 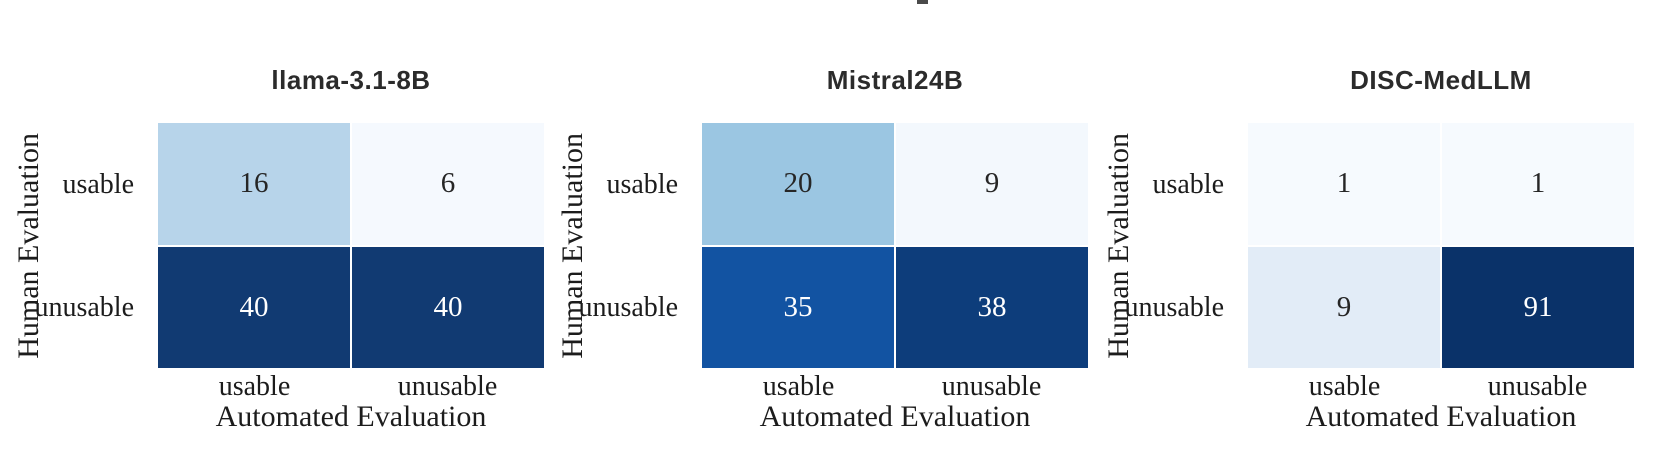 What do you see at coordinates (351, 245) in the screenshot?
I see `heatmap-grid: 16 6 40 40` at bounding box center [351, 245].